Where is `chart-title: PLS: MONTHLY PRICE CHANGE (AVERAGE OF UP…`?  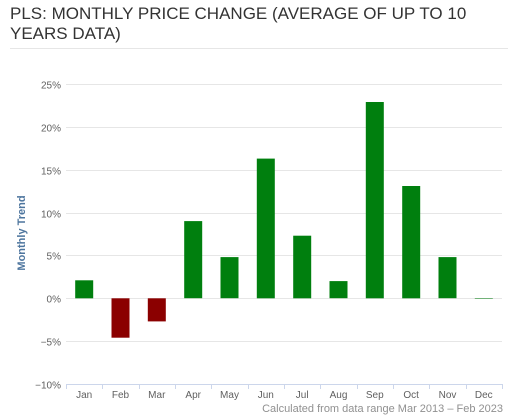
chart-title: PLS: MONTHLY PRICE CHANGE (AVERAGE OF UP… is located at coordinates (238, 23).